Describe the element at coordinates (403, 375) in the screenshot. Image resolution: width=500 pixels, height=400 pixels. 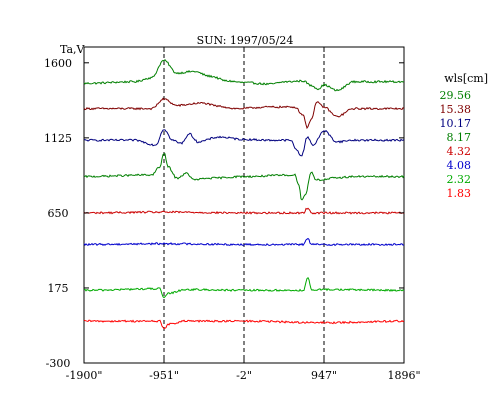
I see `x-tick-label: 1896"` at that location.